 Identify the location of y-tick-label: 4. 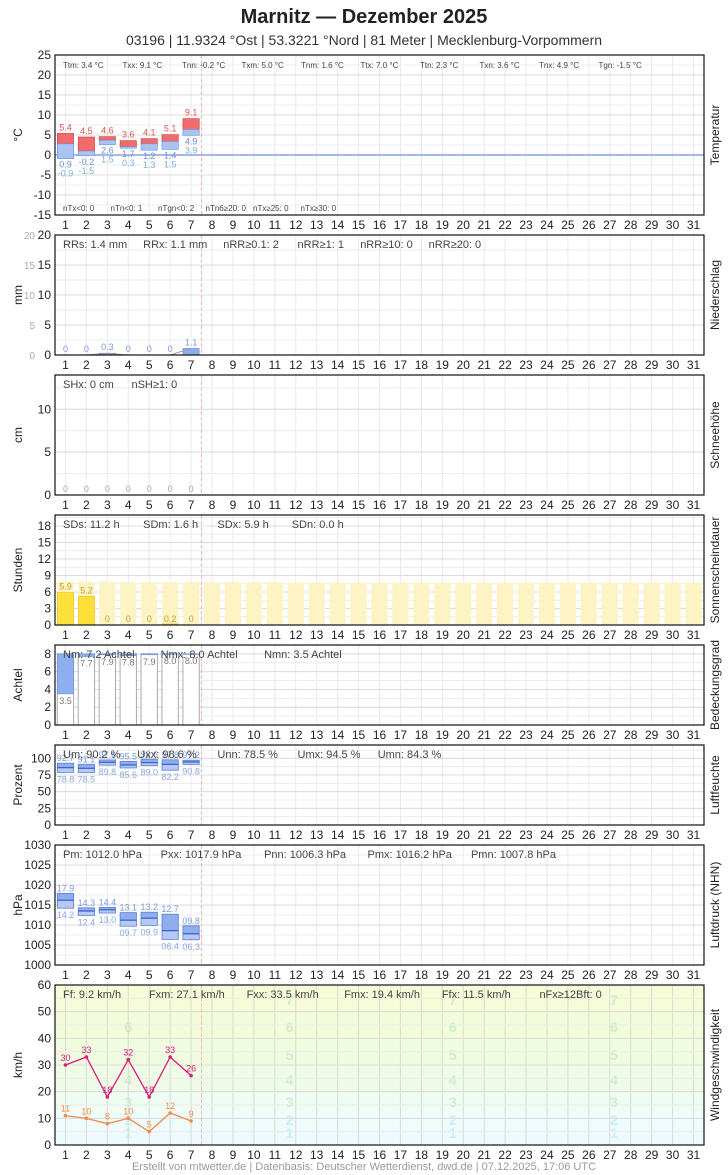
(47, 689).